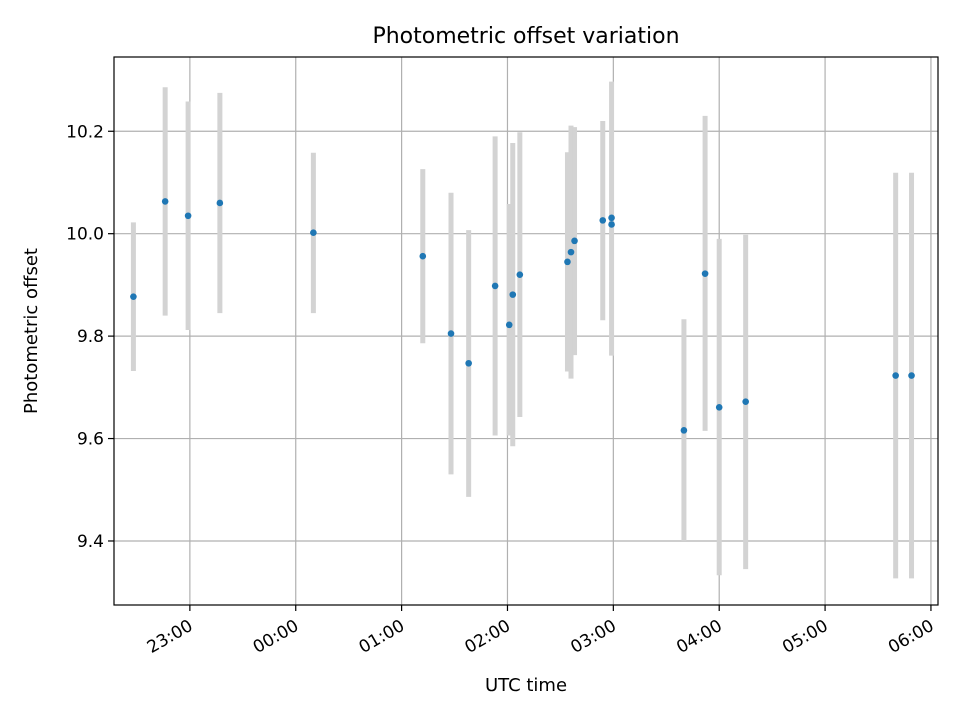 The image size is (960, 720). What do you see at coordinates (90, 440) in the screenshot?
I see `y-tick-label: 9.6` at bounding box center [90, 440].